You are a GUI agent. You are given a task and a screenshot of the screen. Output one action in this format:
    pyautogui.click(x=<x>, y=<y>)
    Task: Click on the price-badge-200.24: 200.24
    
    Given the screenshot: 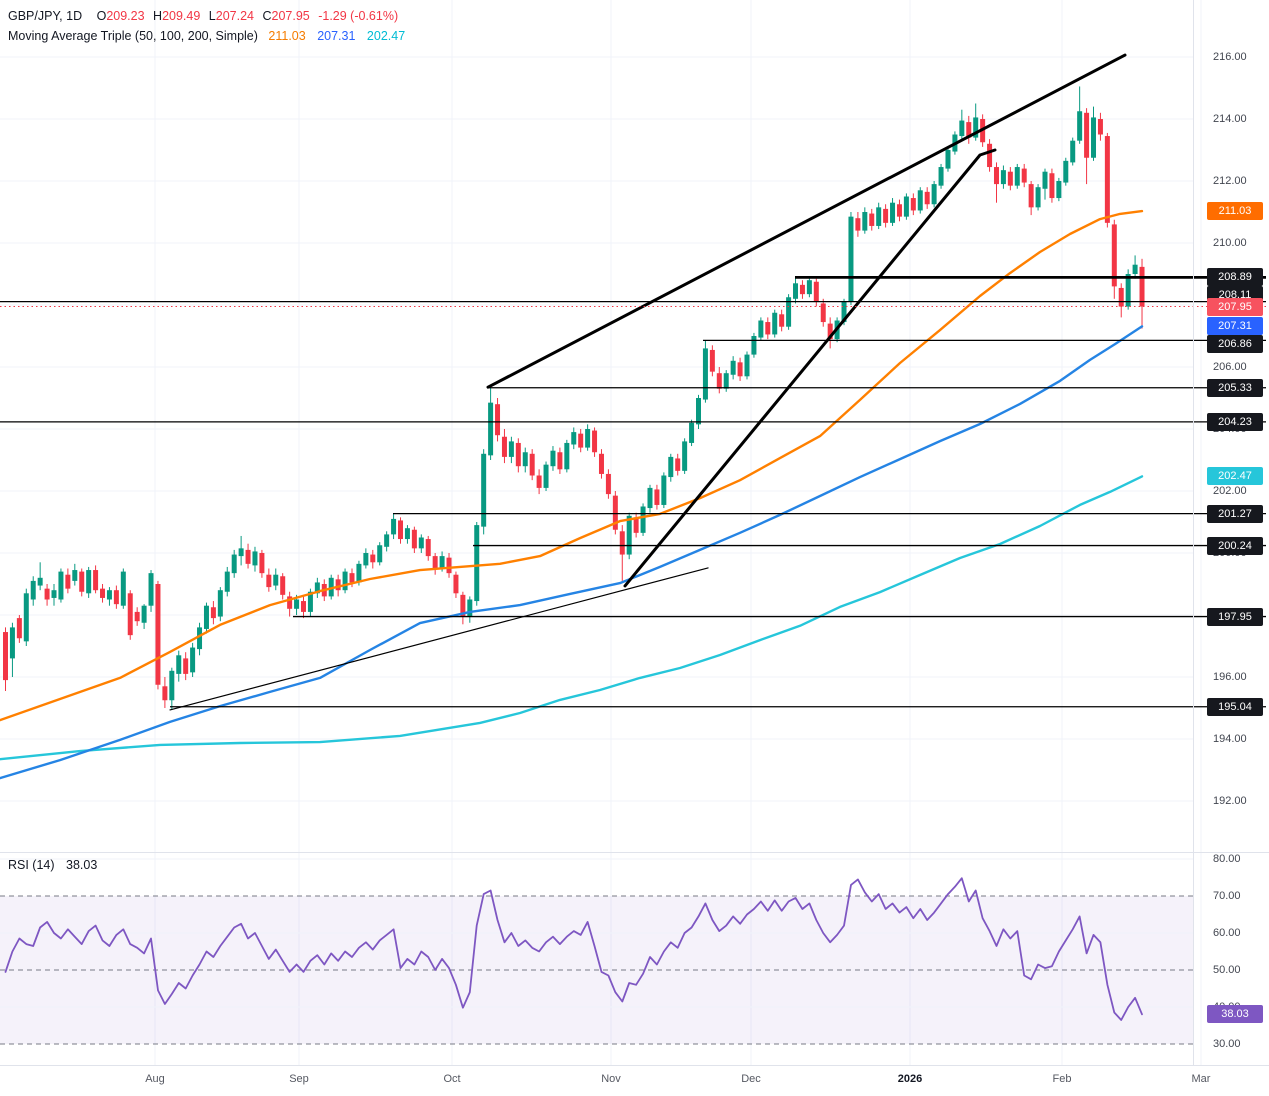 What is the action you would take?
    pyautogui.click(x=1235, y=545)
    